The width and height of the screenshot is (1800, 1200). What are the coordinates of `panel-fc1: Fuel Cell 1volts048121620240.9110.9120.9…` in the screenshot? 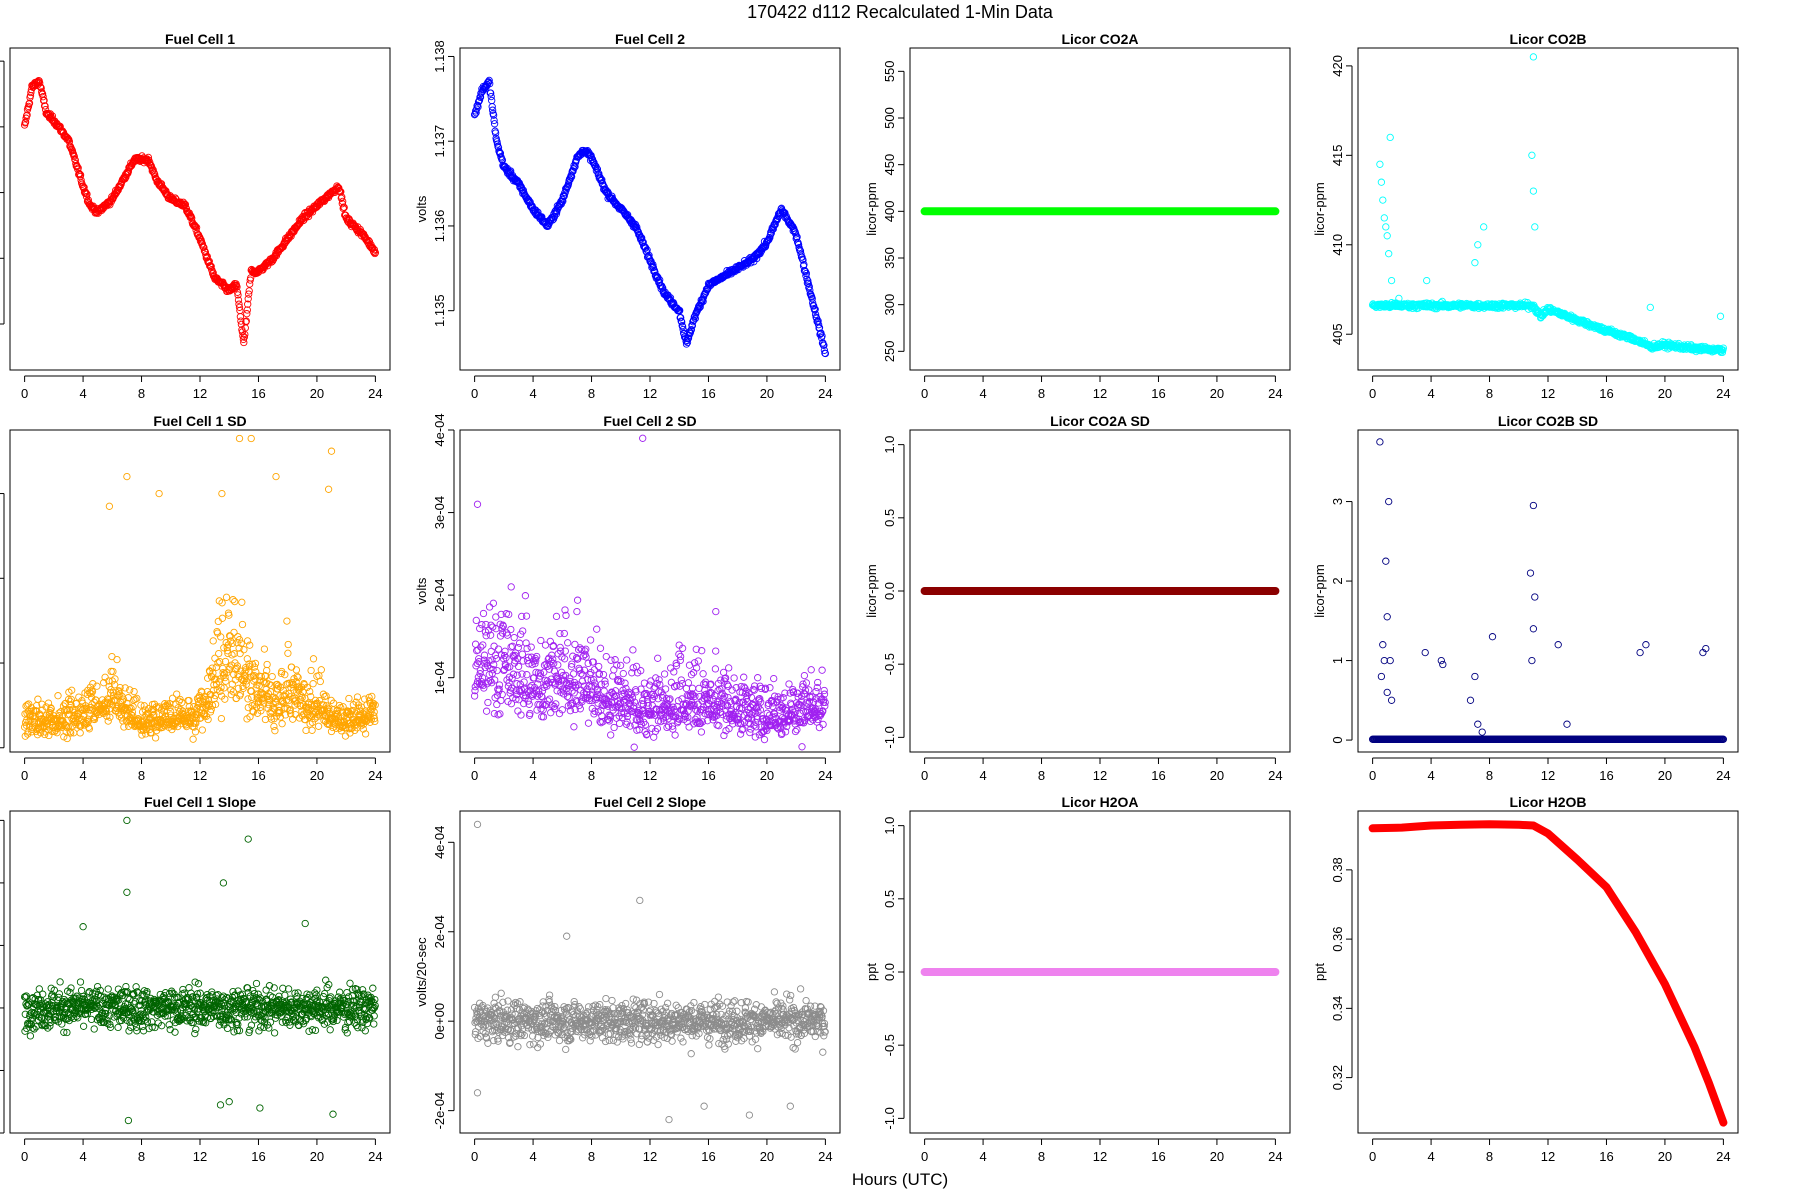 It's located at (195, 216).